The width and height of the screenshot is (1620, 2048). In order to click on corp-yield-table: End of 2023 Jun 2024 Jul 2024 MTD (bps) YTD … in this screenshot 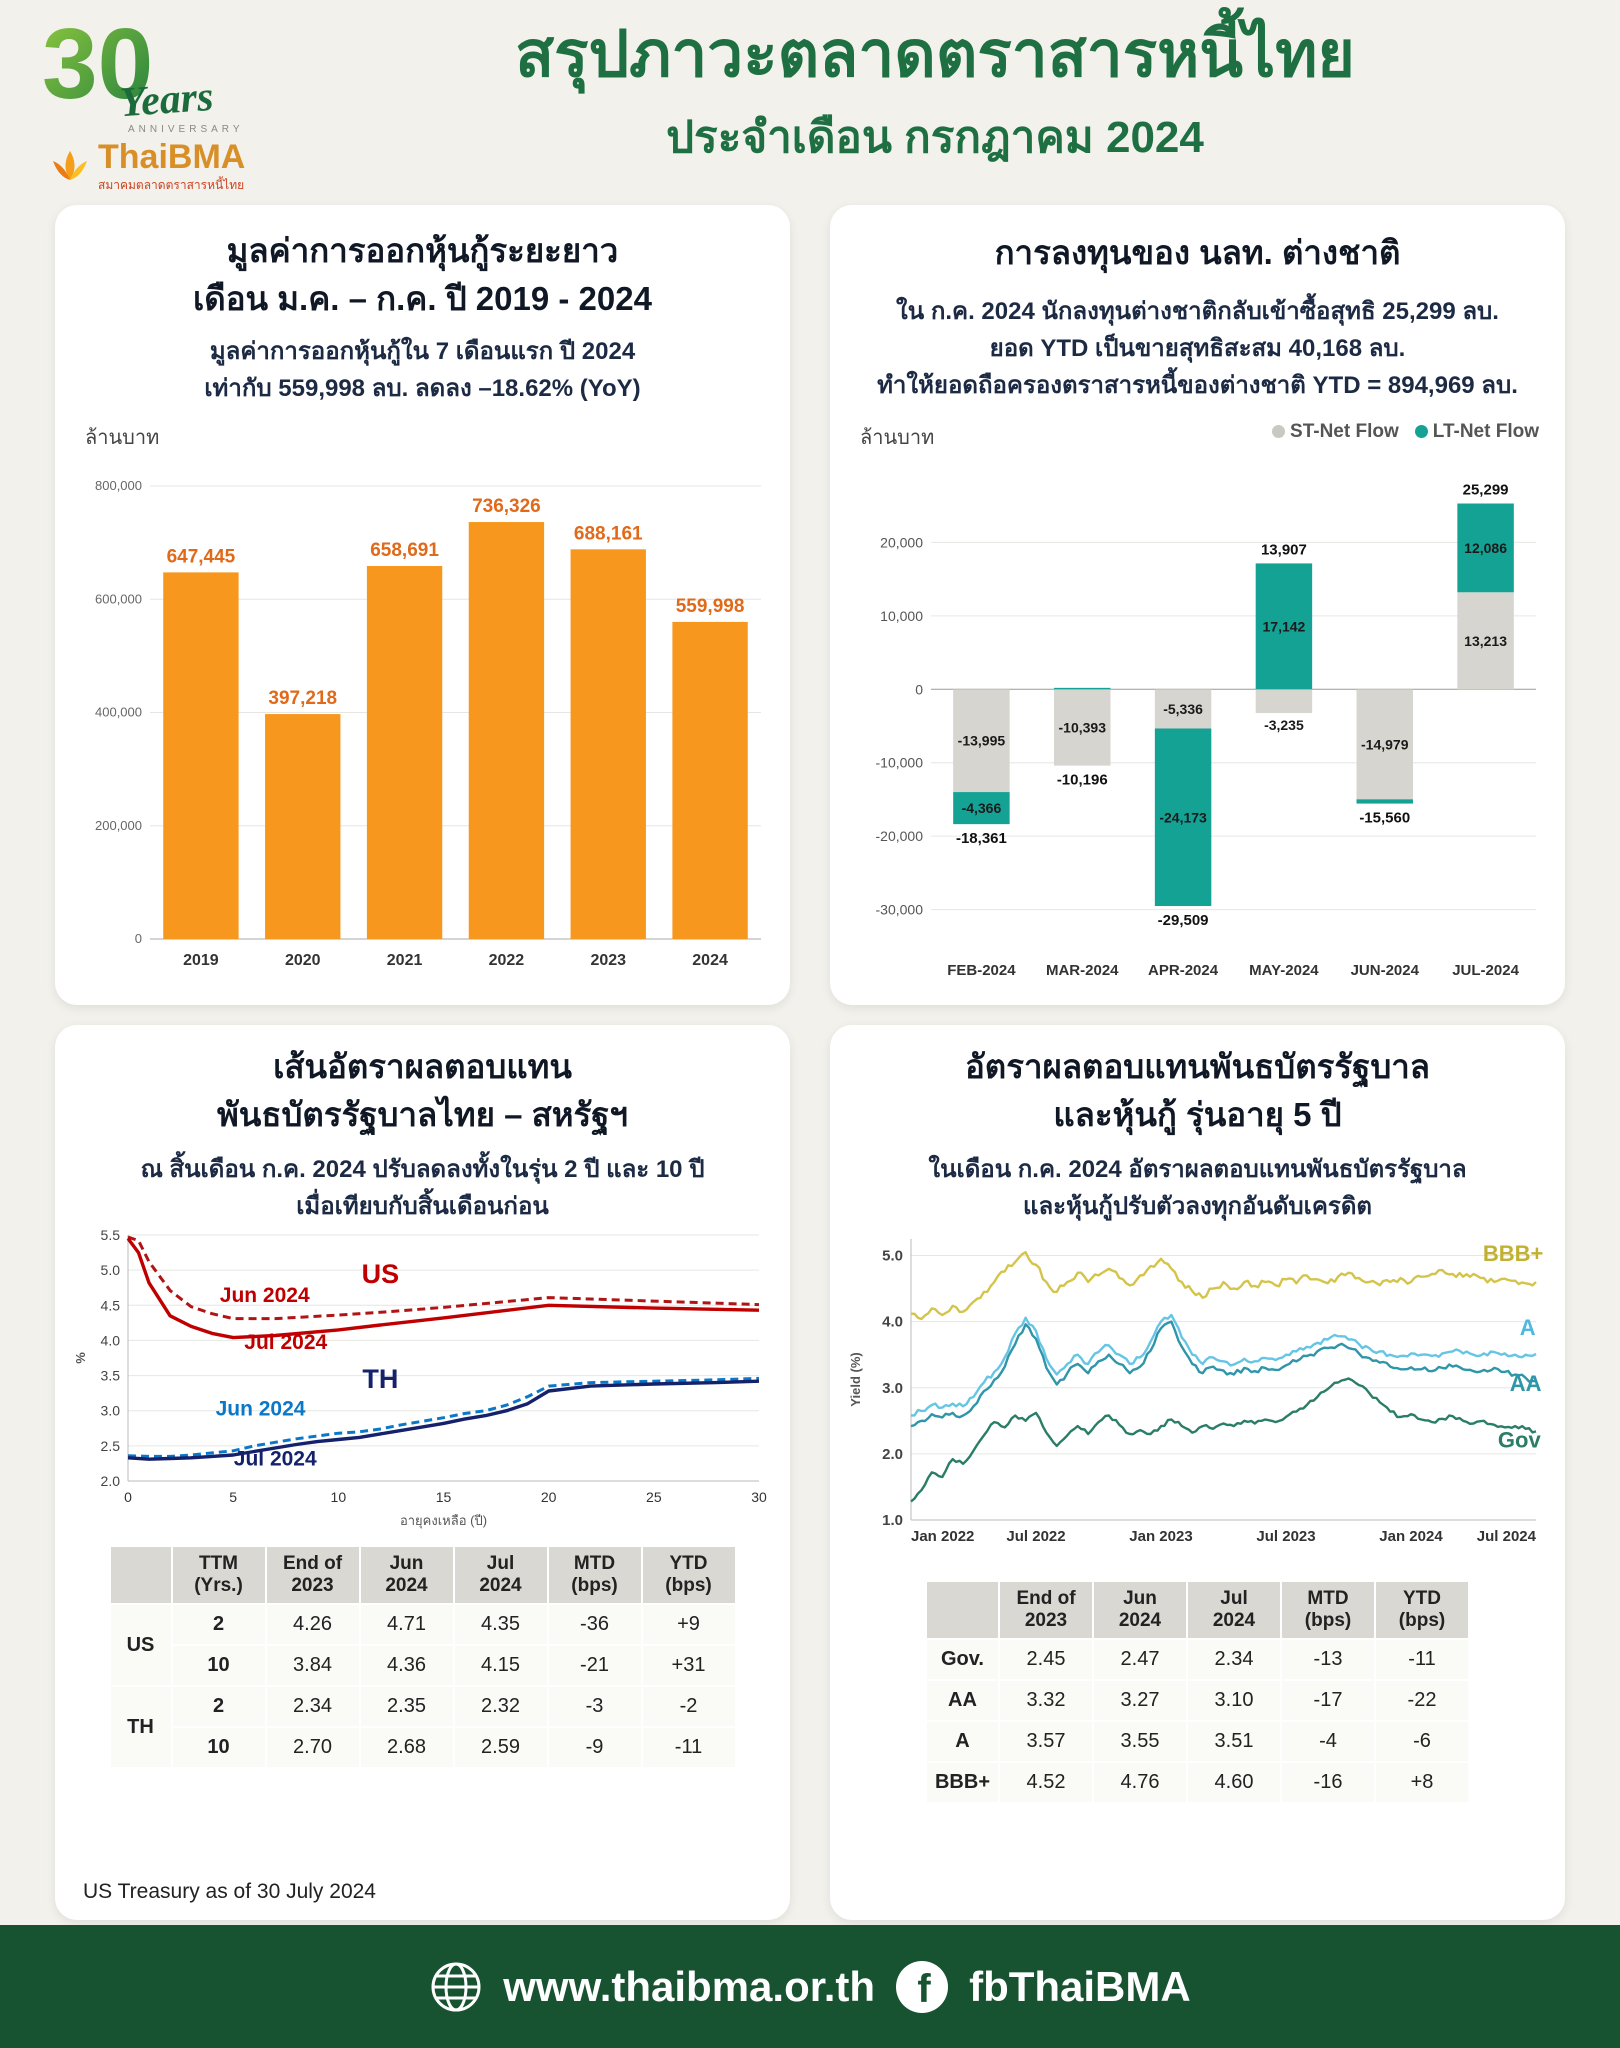, I will do `click(1197, 1692)`.